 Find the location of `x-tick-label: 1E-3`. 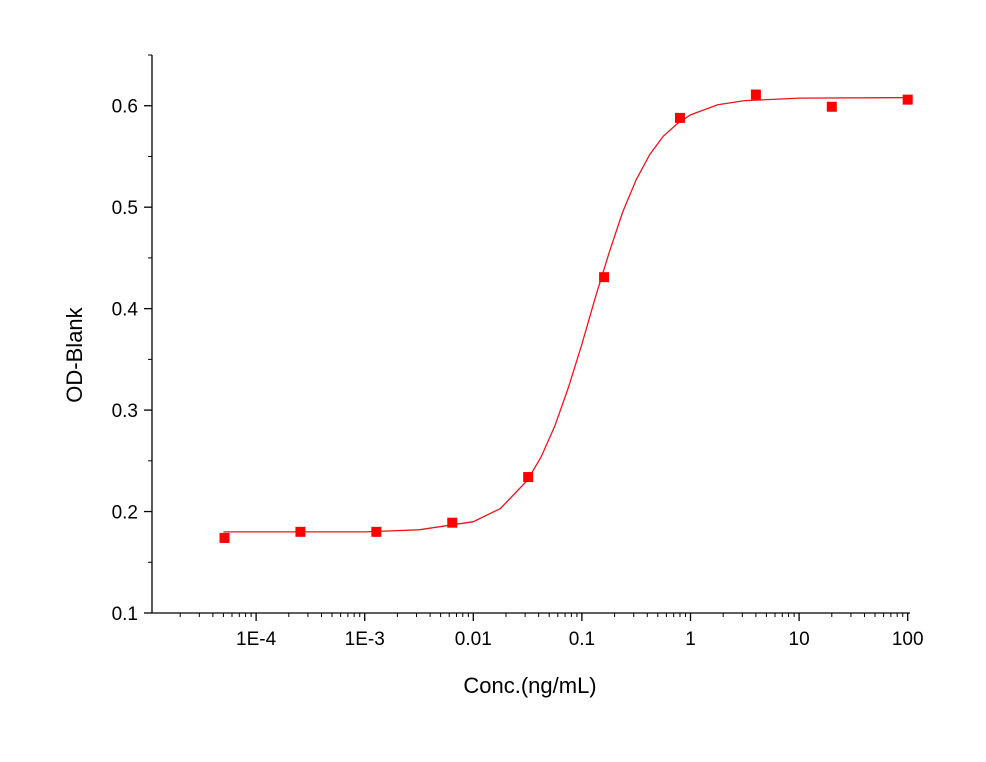

x-tick-label: 1E-3 is located at coordinates (365, 639).